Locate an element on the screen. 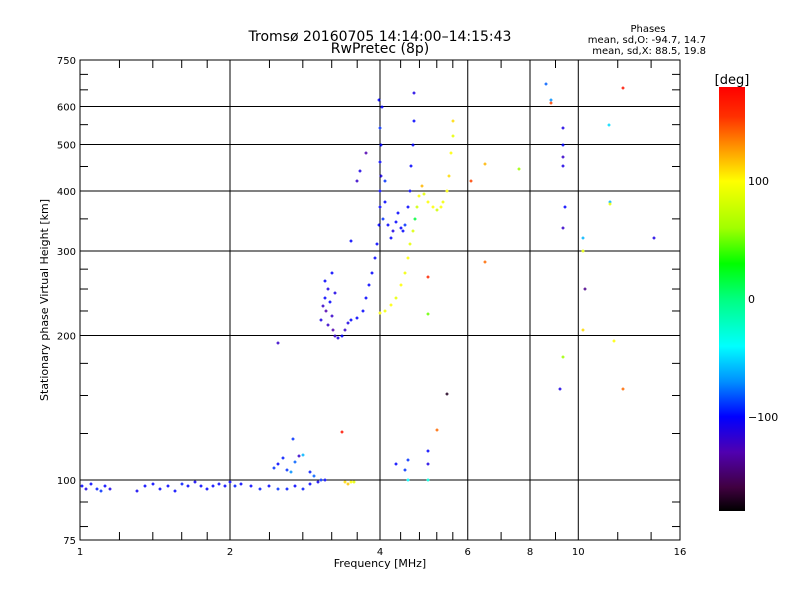  colorbar-tick-label: −100 is located at coordinates (763, 417).